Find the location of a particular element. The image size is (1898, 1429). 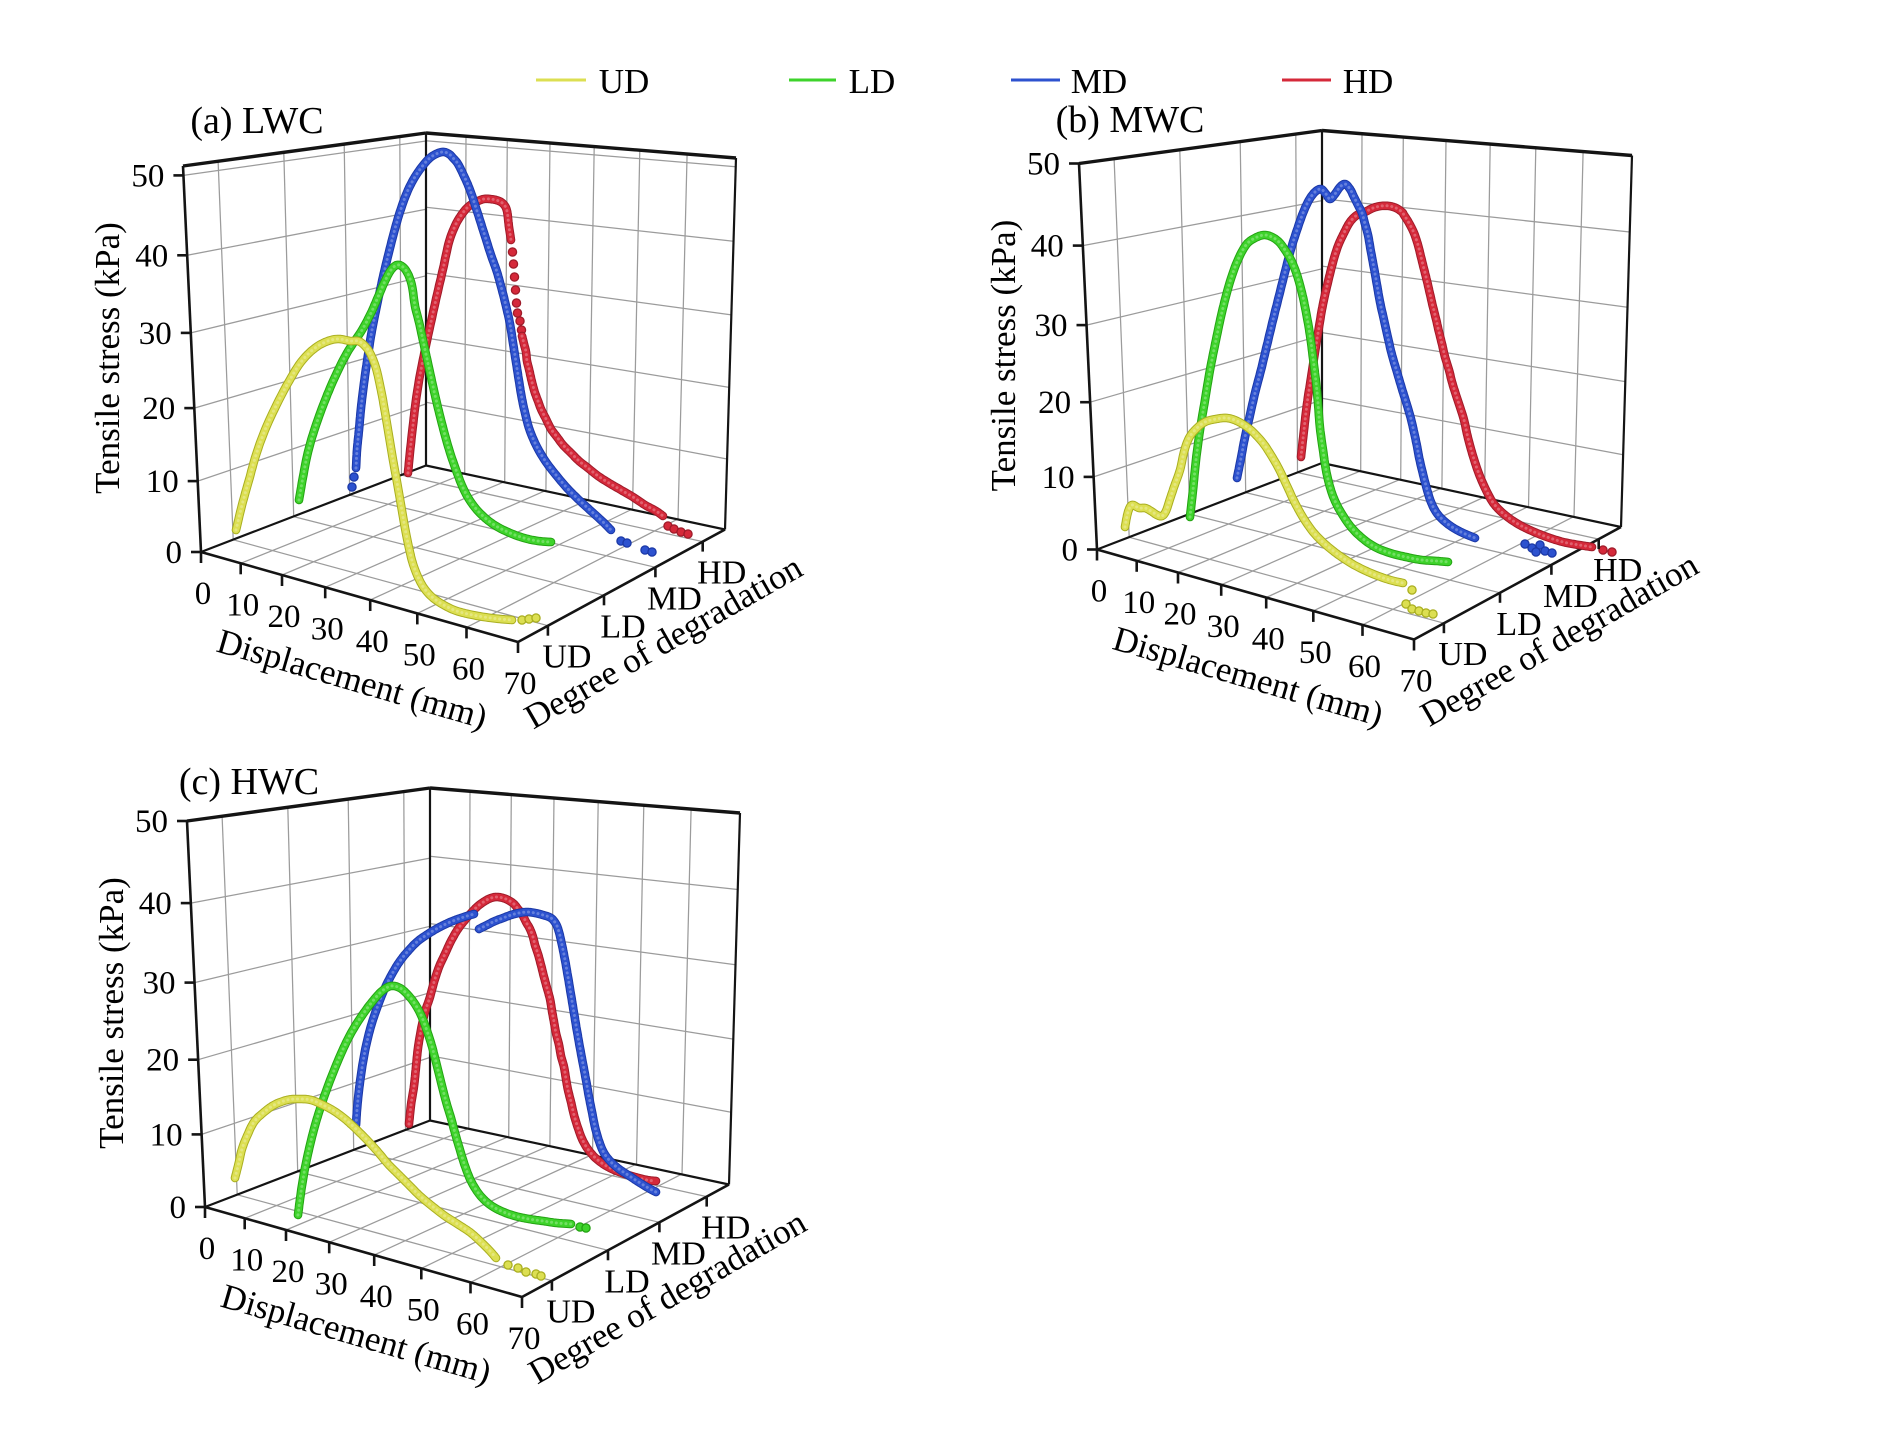

svg-text: (c) HWC is located at coordinates (249, 782).